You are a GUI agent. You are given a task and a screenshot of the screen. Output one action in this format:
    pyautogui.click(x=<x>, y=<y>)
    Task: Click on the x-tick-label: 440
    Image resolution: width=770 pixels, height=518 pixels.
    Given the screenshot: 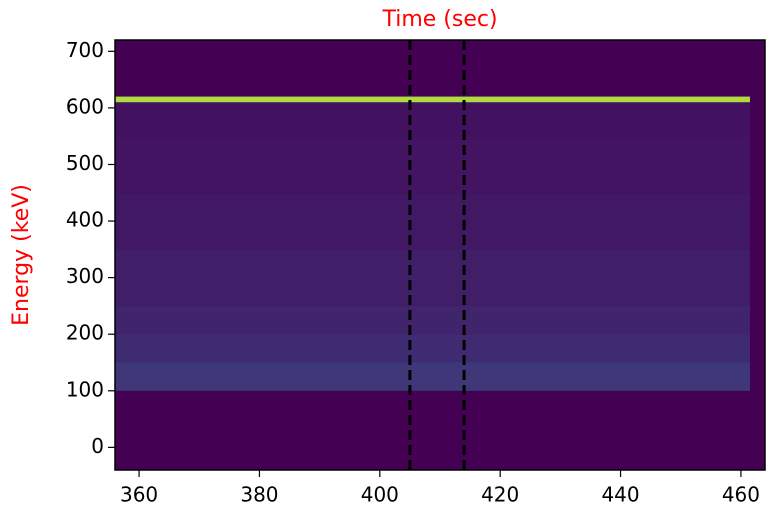 What is the action you would take?
    pyautogui.click(x=620, y=495)
    